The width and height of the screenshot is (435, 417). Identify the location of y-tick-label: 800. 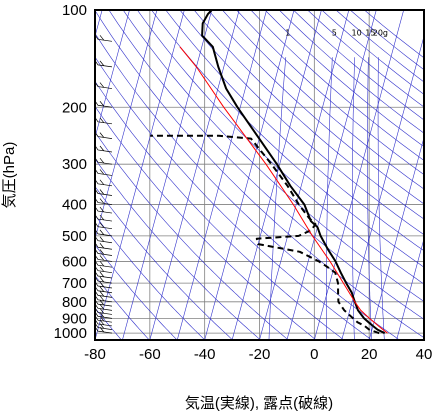
(74, 302).